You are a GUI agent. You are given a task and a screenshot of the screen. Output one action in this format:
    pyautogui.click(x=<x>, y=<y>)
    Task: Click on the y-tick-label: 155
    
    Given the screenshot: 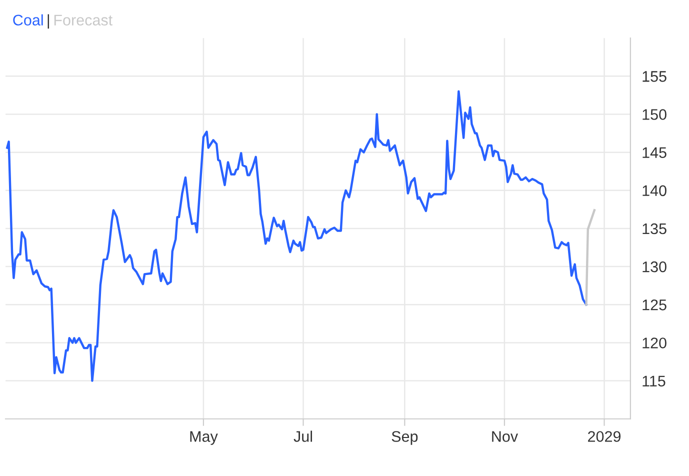 What is the action you would take?
    pyautogui.click(x=654, y=76)
    